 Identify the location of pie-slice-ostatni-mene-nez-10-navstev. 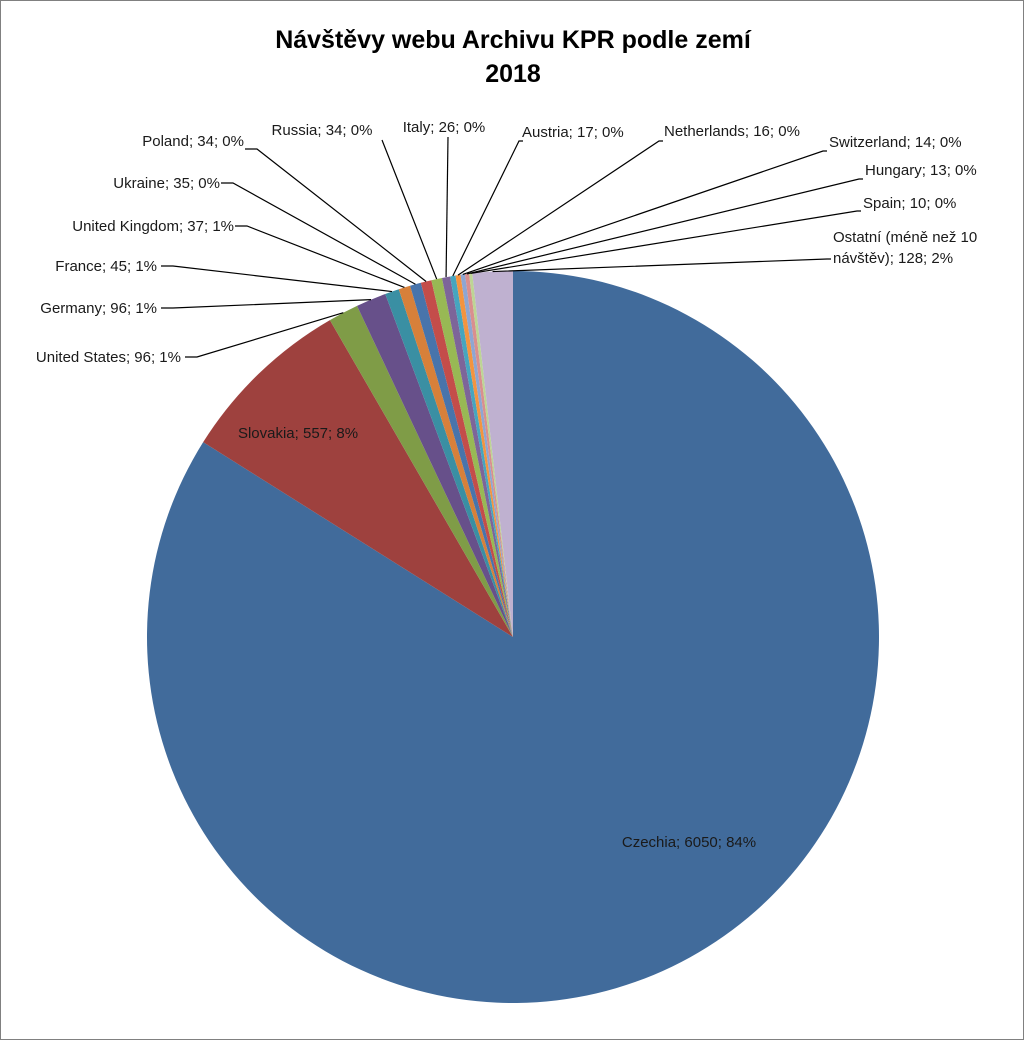
(492, 454).